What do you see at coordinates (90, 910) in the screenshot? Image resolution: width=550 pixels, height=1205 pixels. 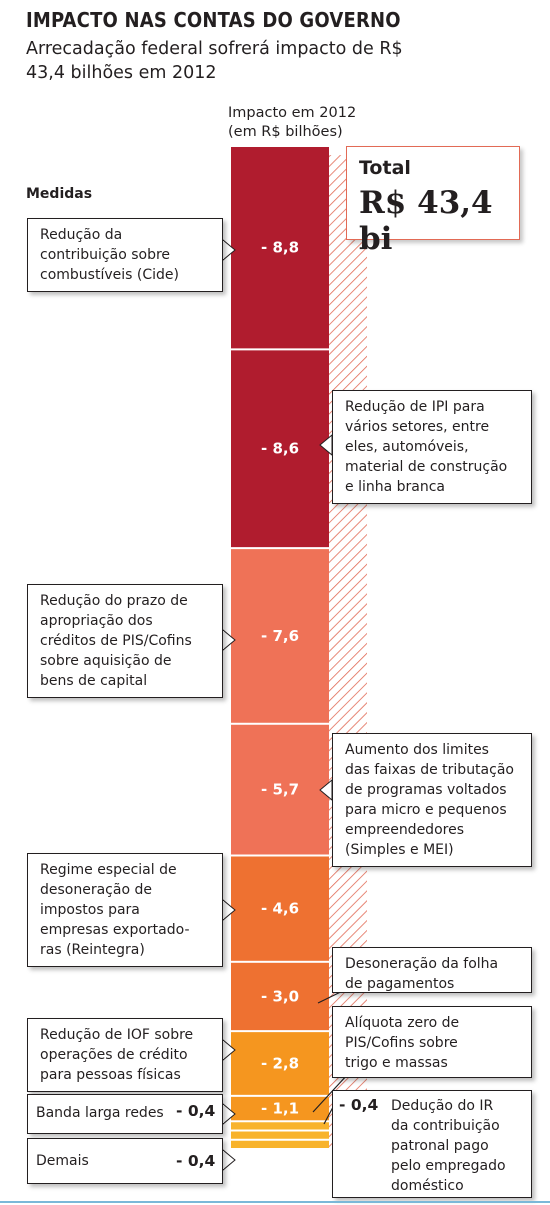 I see `callout-line: impostos para` at bounding box center [90, 910].